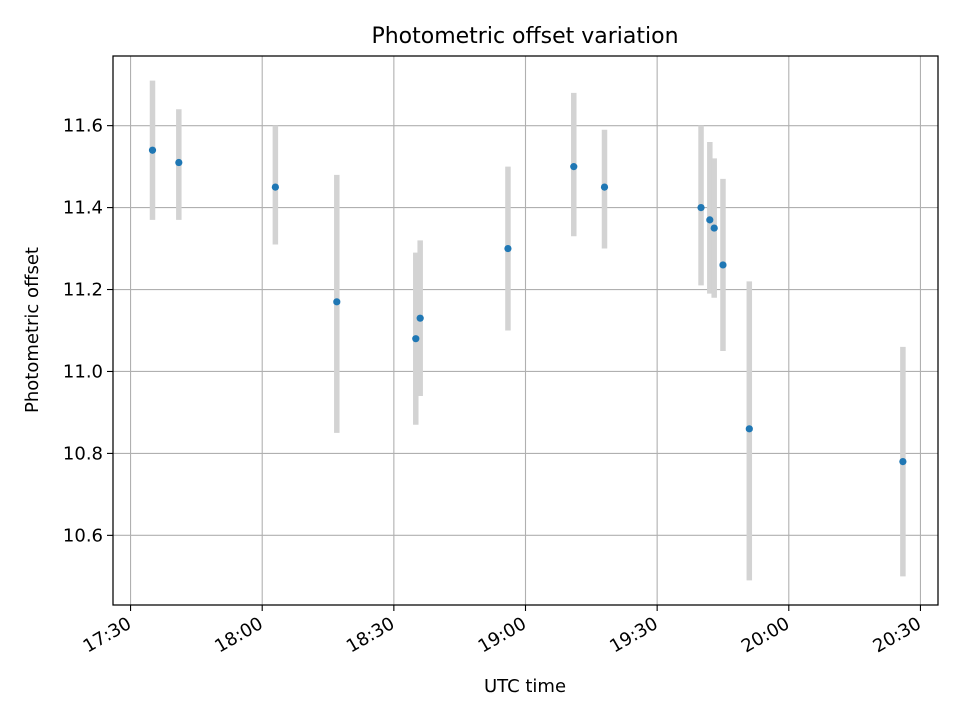 This screenshot has height=724, width=960. I want to click on y-tick-label: 10.8, so click(83, 453).